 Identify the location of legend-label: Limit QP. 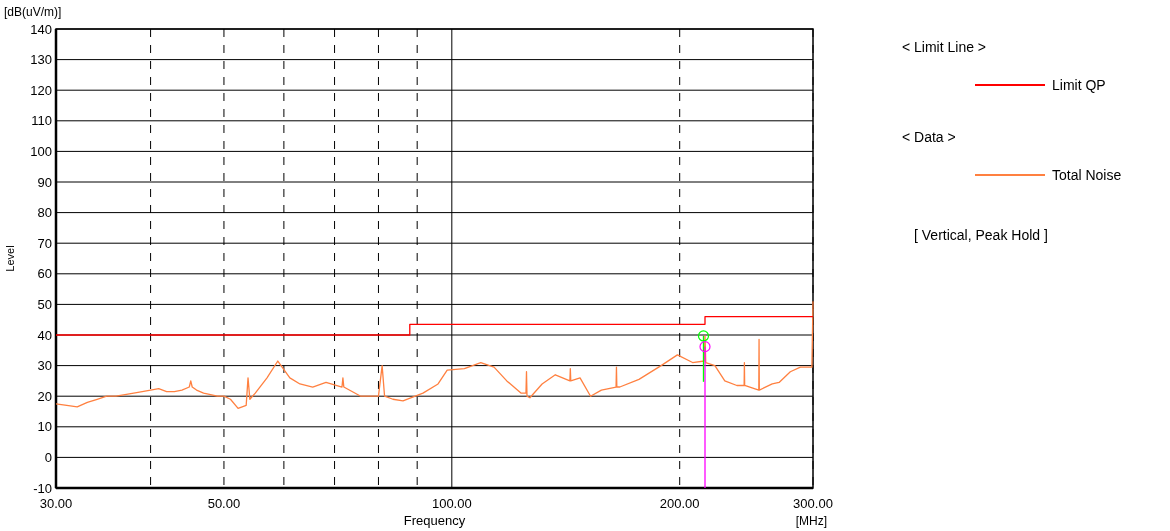
(1079, 85).